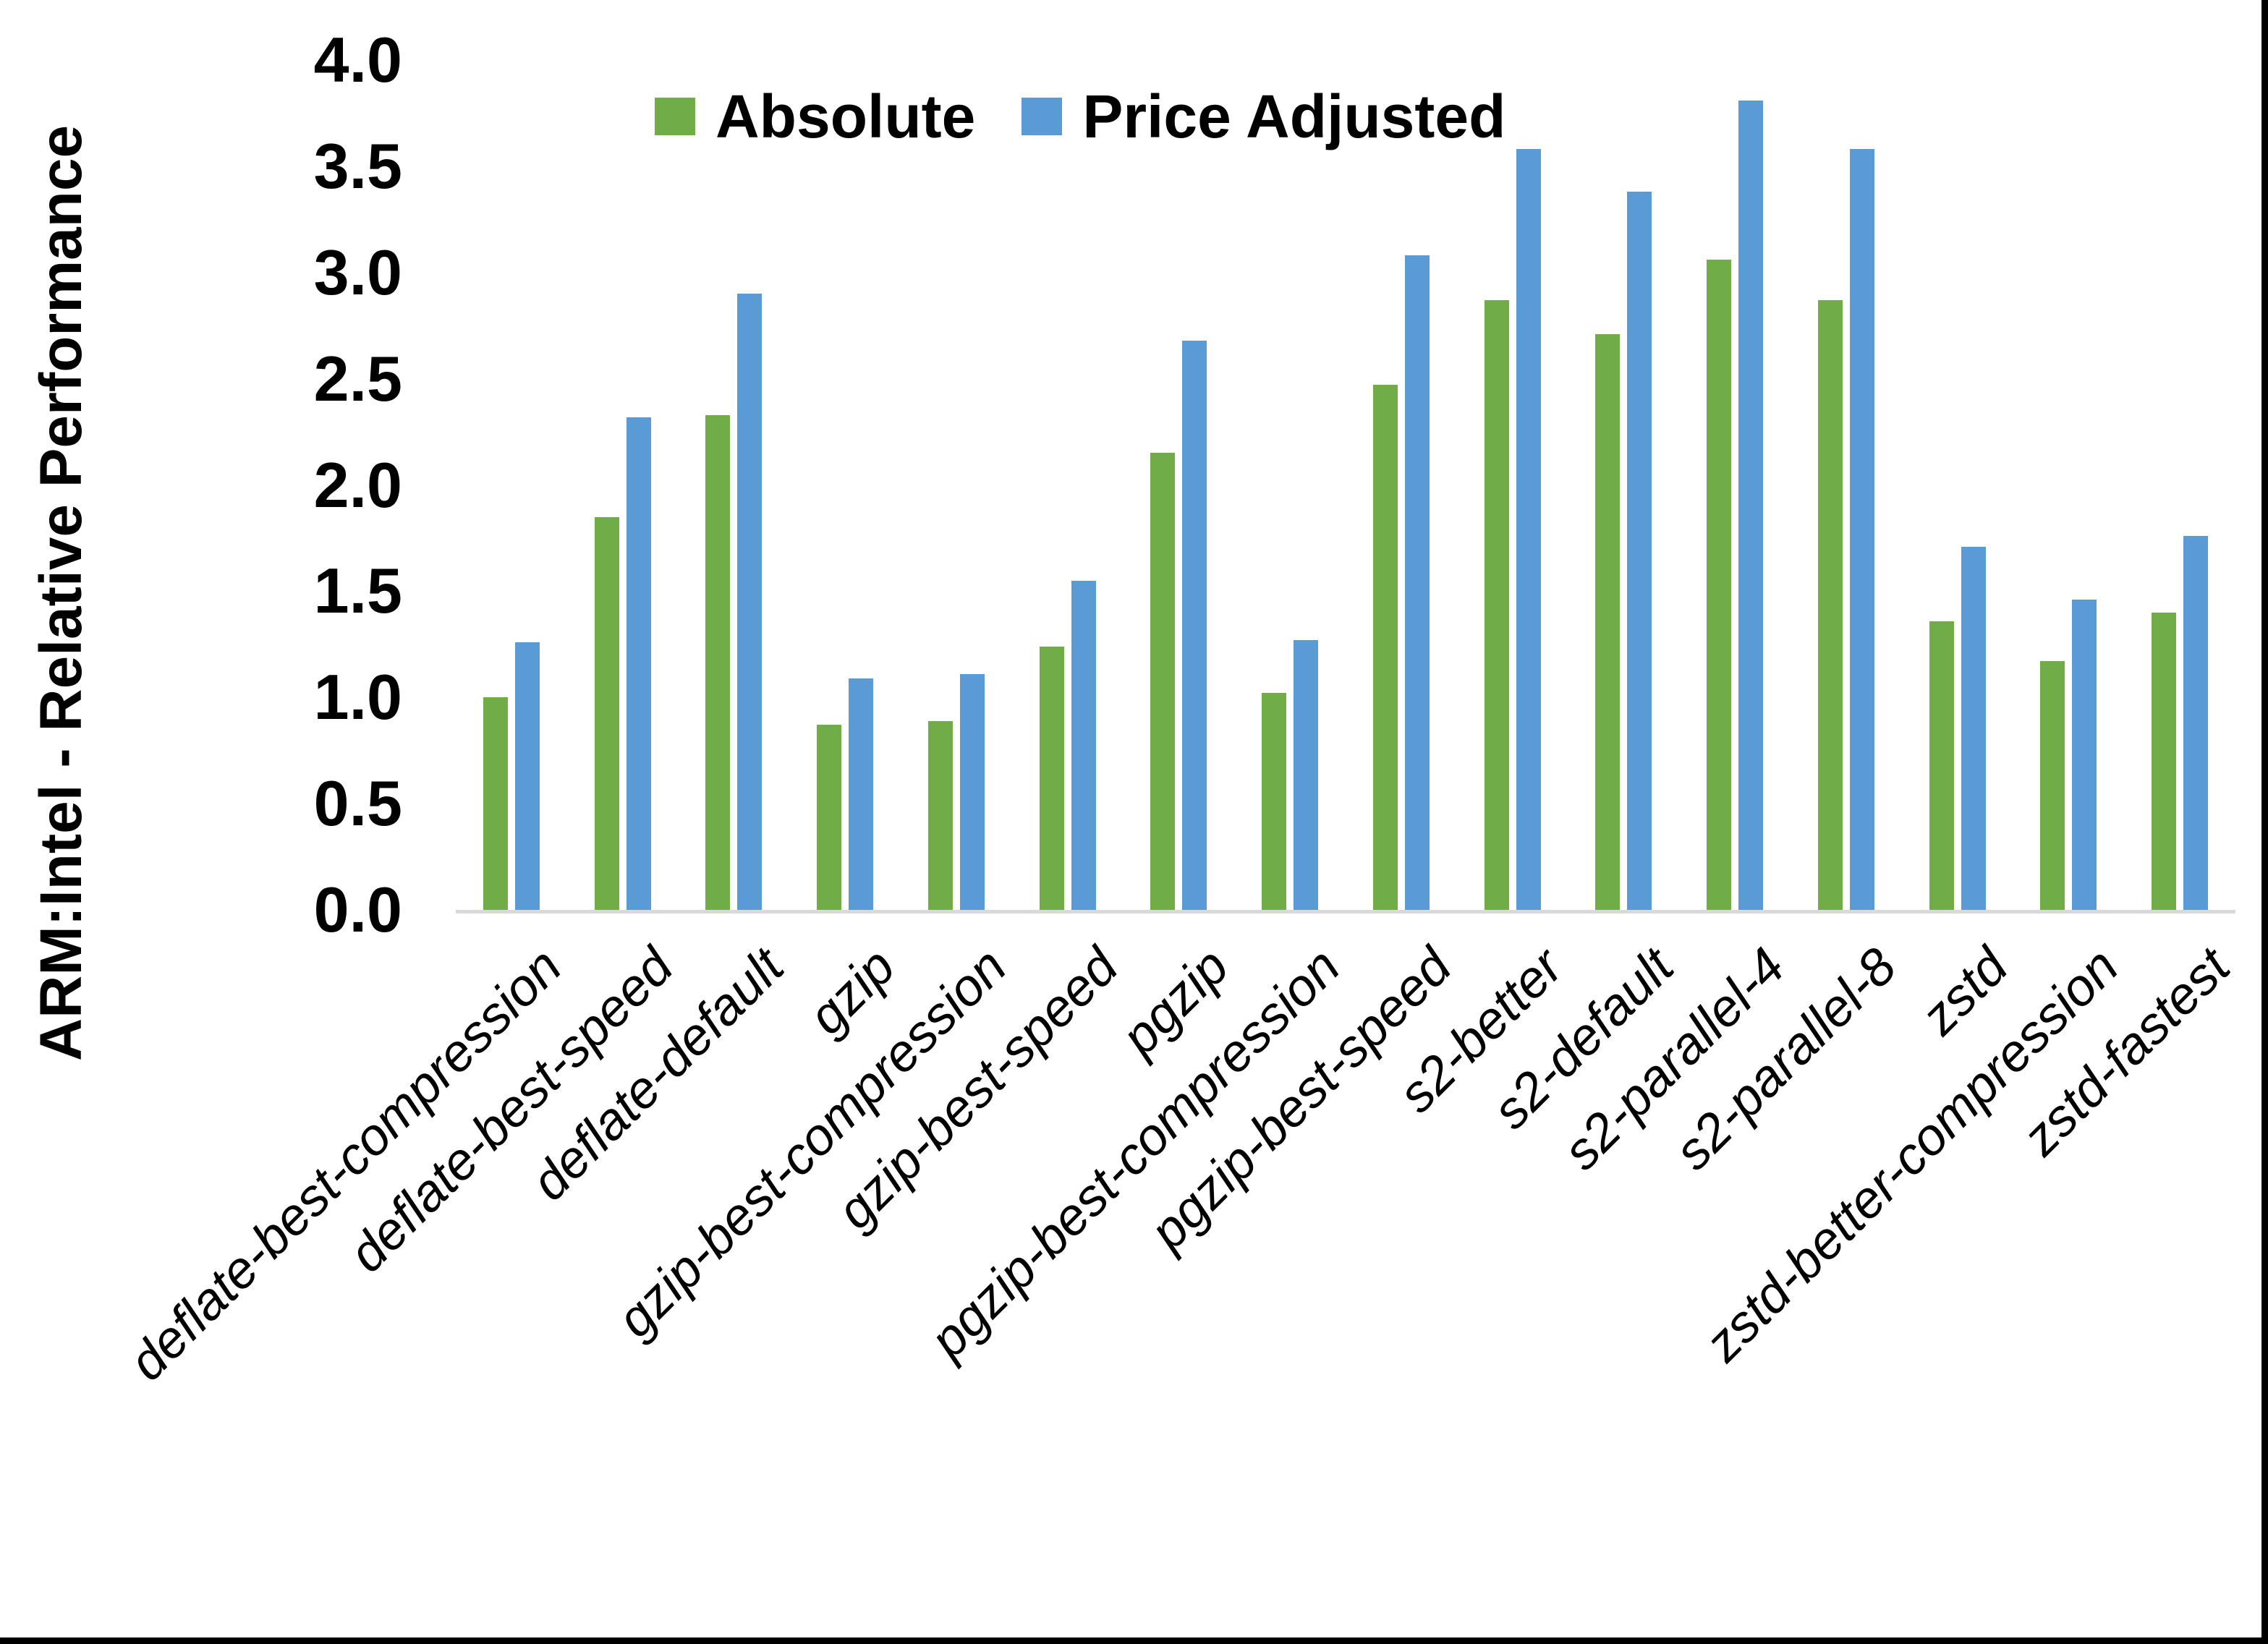 This screenshot has height=1644, width=2268. Describe the element at coordinates (357, 697) in the screenshot. I see `y-tick-label: 1.0` at that location.